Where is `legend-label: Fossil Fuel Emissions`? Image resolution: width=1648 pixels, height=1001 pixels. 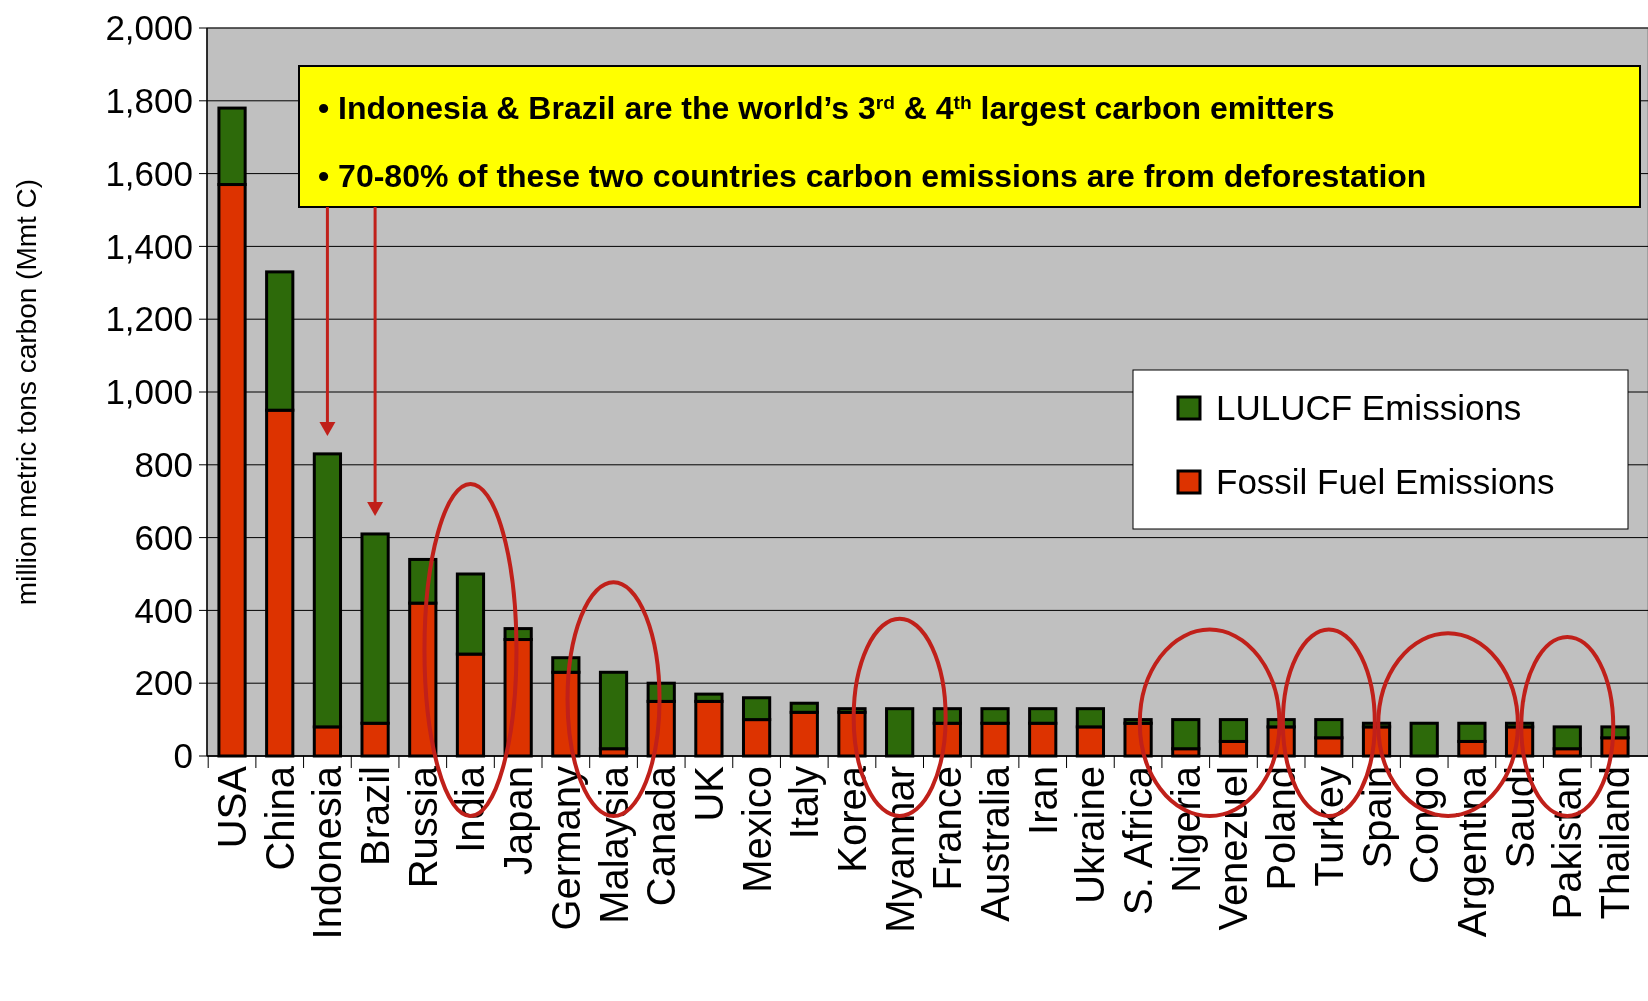 legend-label: Fossil Fuel Emissions is located at coordinates (1385, 482).